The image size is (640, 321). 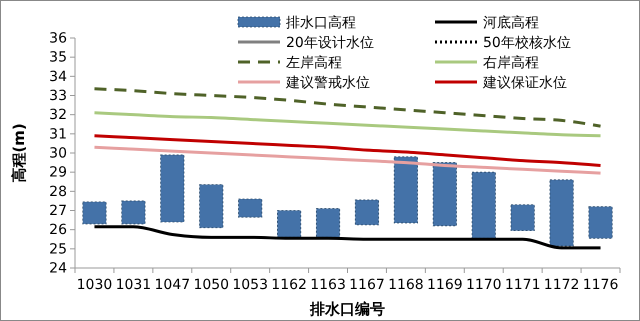 I want to click on legend-label: 建议保证水位, so click(x=524, y=82).